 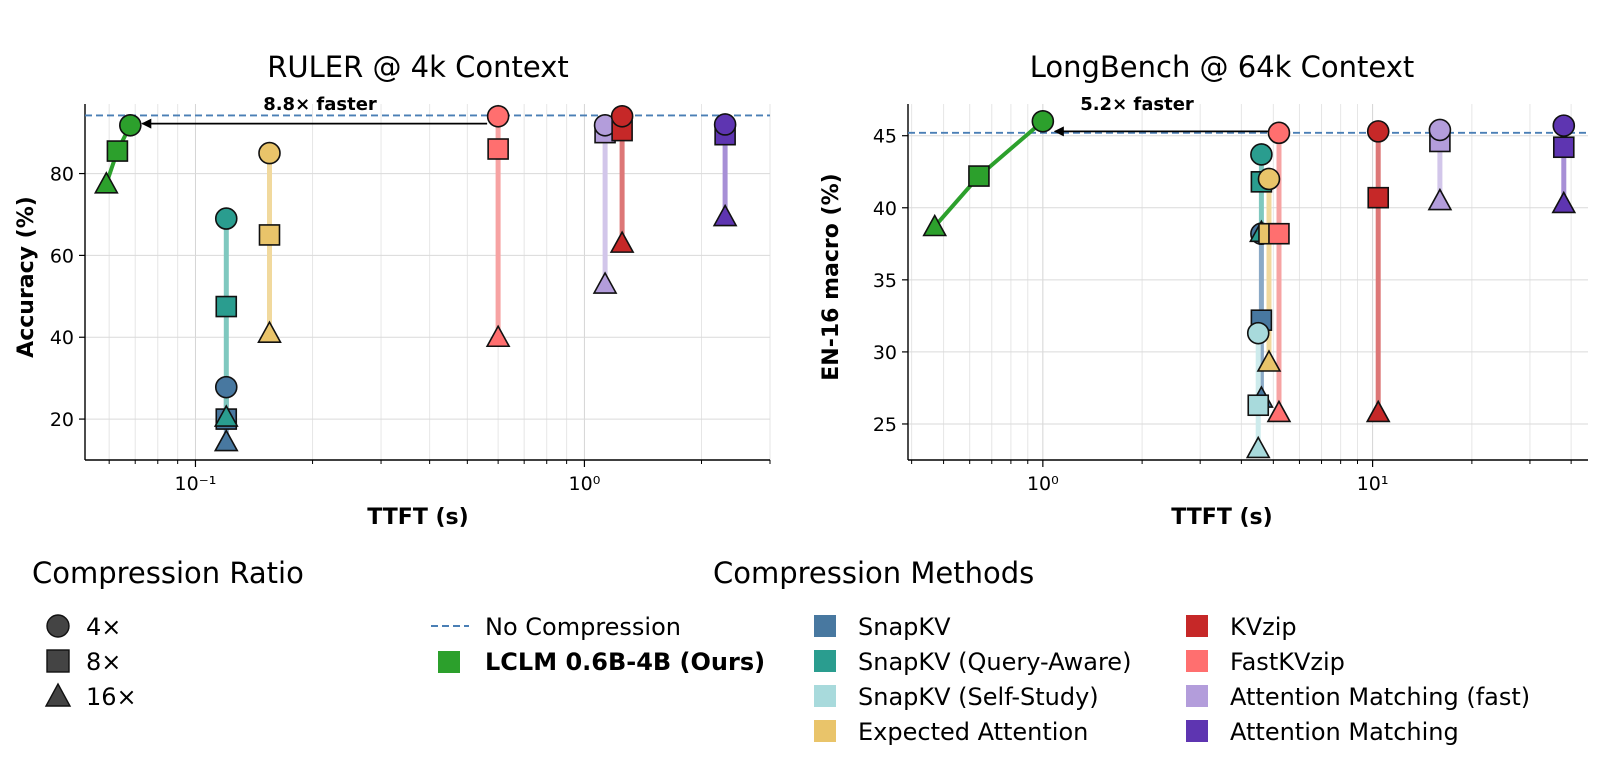 I want to click on panel2-kvzip-4x-marker, so click(x=1378, y=131).